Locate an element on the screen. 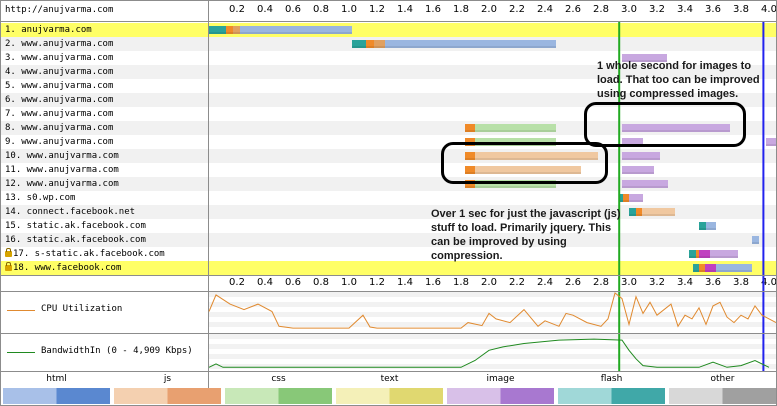 This screenshot has height=406, width=777. request-label-text: 17. s-static.ak.facebook.com is located at coordinates (89, 254).